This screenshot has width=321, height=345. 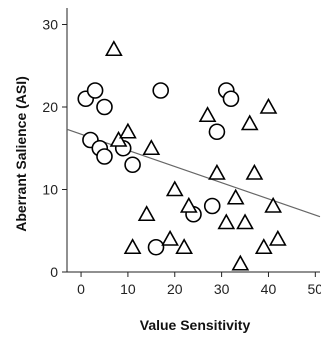 What do you see at coordinates (175, 289) in the screenshot?
I see `x-tick-label: 20` at bounding box center [175, 289].